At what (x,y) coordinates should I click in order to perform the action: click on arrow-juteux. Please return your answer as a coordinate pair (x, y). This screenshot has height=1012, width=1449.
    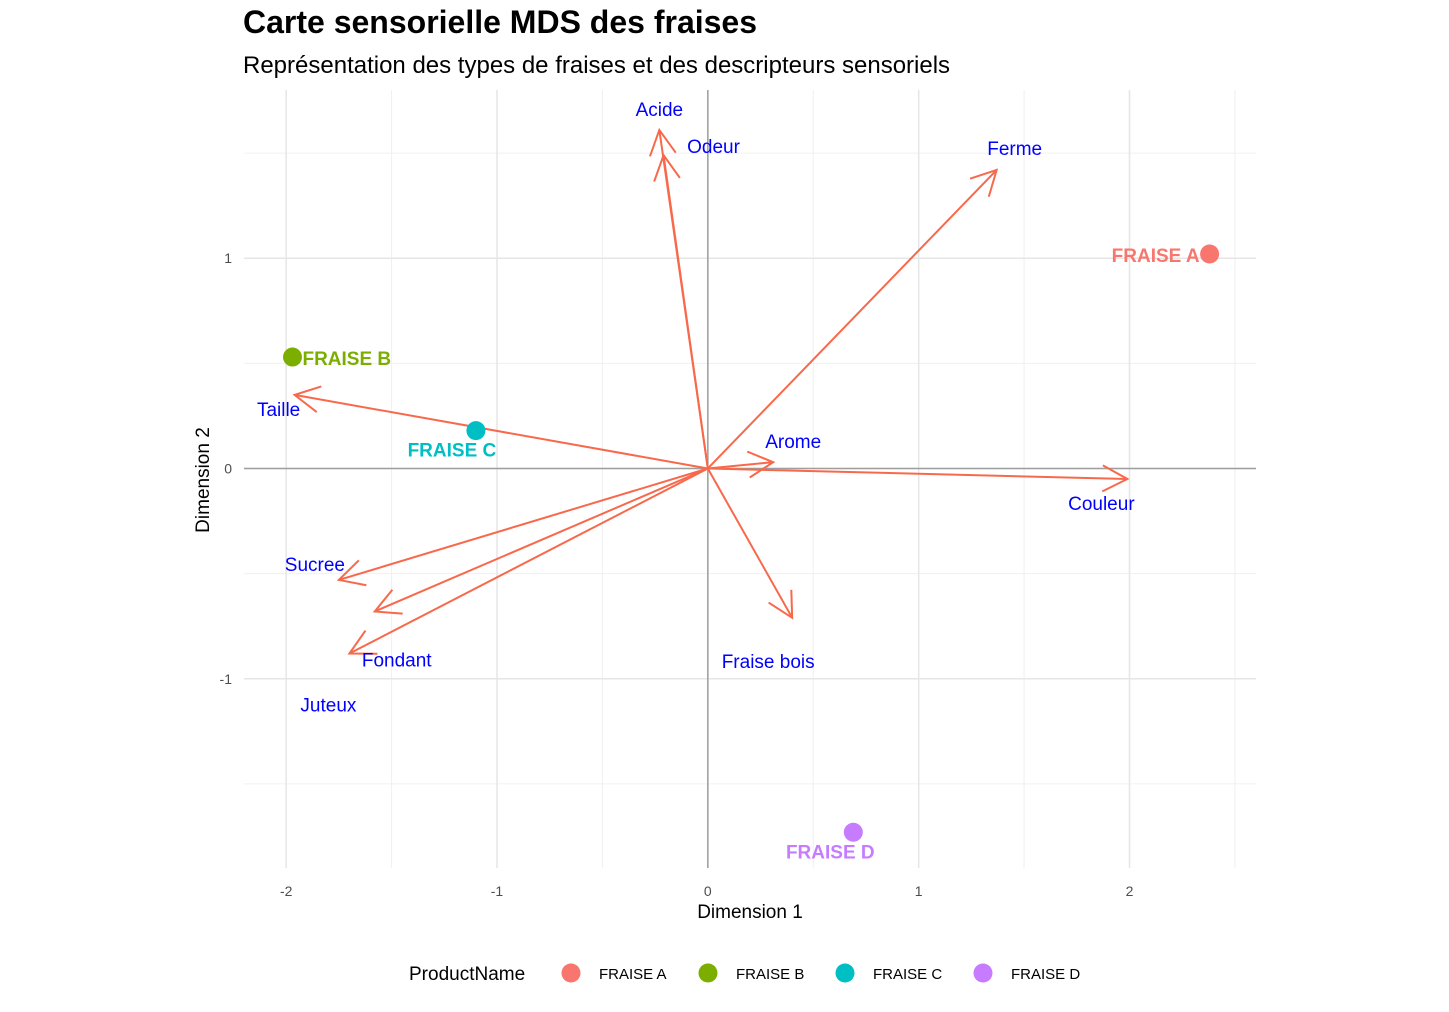
    Looking at the image, I should click on (528, 561).